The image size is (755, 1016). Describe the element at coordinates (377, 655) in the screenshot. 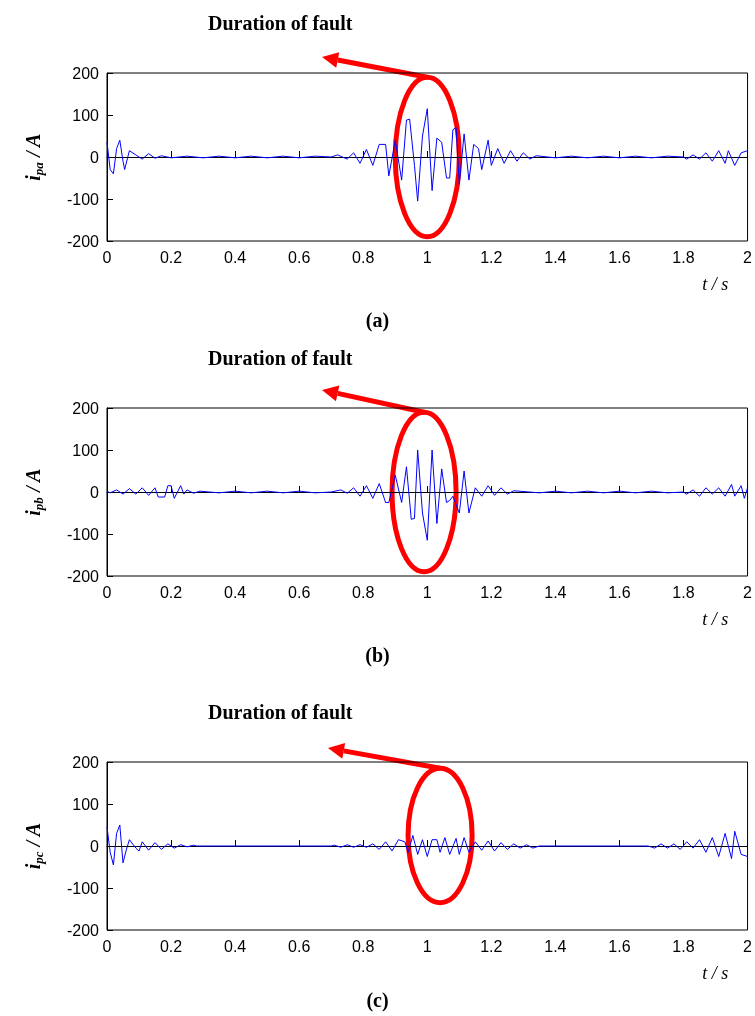

I see `text: (b)` at that location.